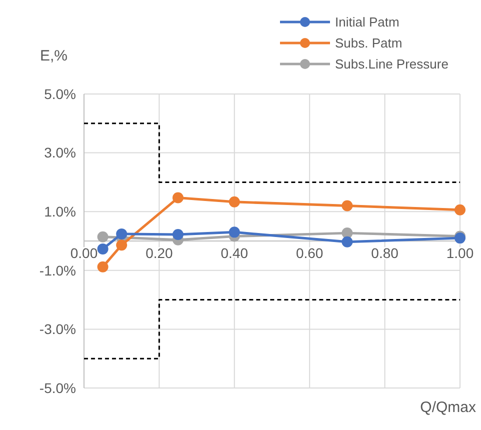  Describe the element at coordinates (84, 253) in the screenshot. I see `x-tick-label: 0.00` at that location.